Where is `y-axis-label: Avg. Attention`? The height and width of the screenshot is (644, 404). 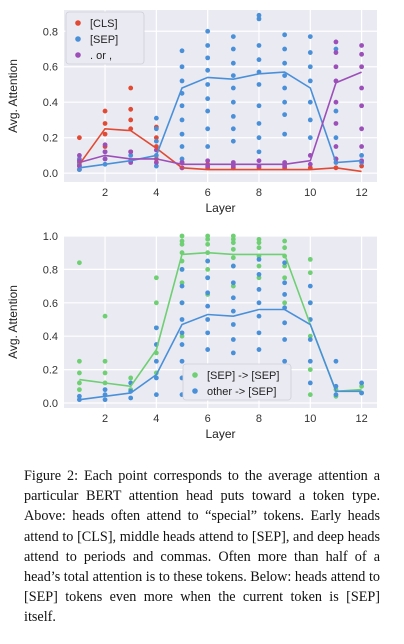 y-axis-label: Avg. Attention is located at coordinates (13, 322).